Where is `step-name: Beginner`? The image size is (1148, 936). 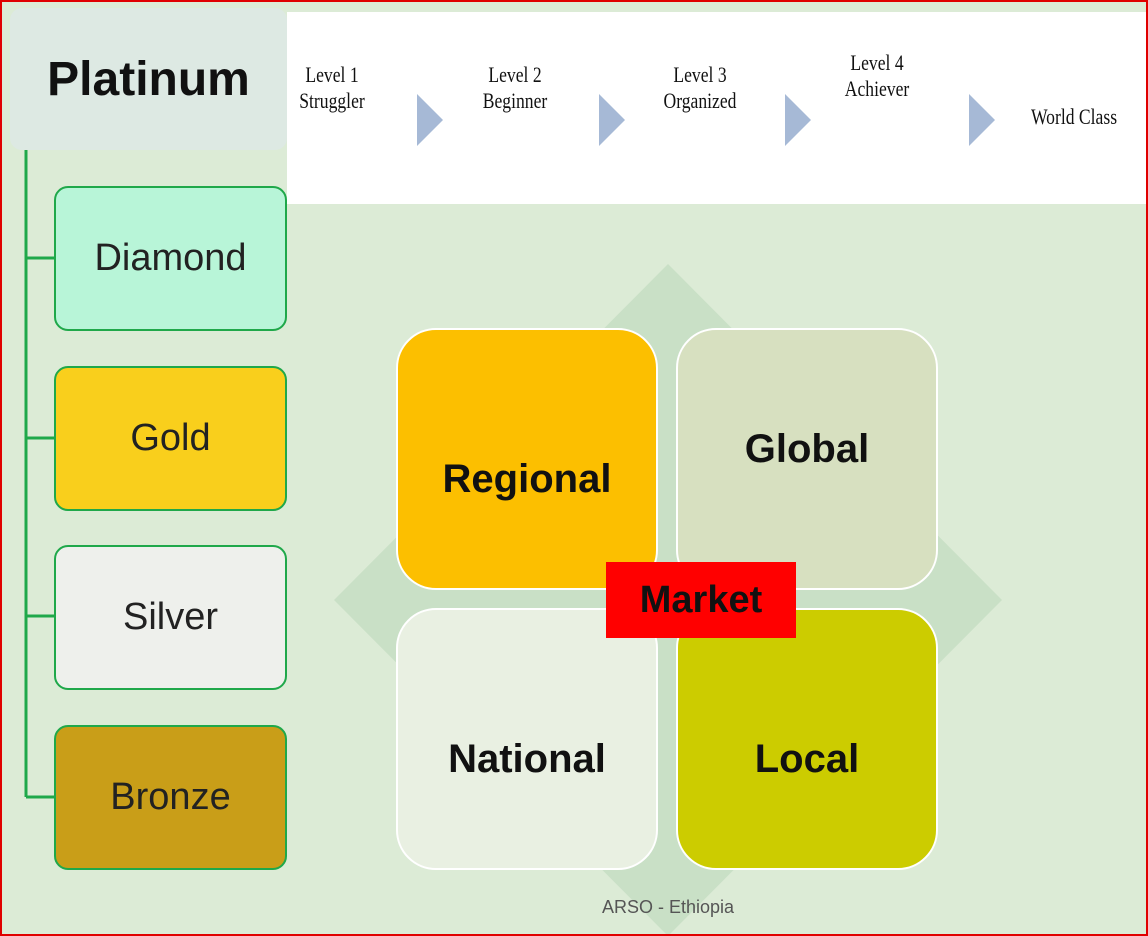 step-name: Beginner is located at coordinates (515, 100).